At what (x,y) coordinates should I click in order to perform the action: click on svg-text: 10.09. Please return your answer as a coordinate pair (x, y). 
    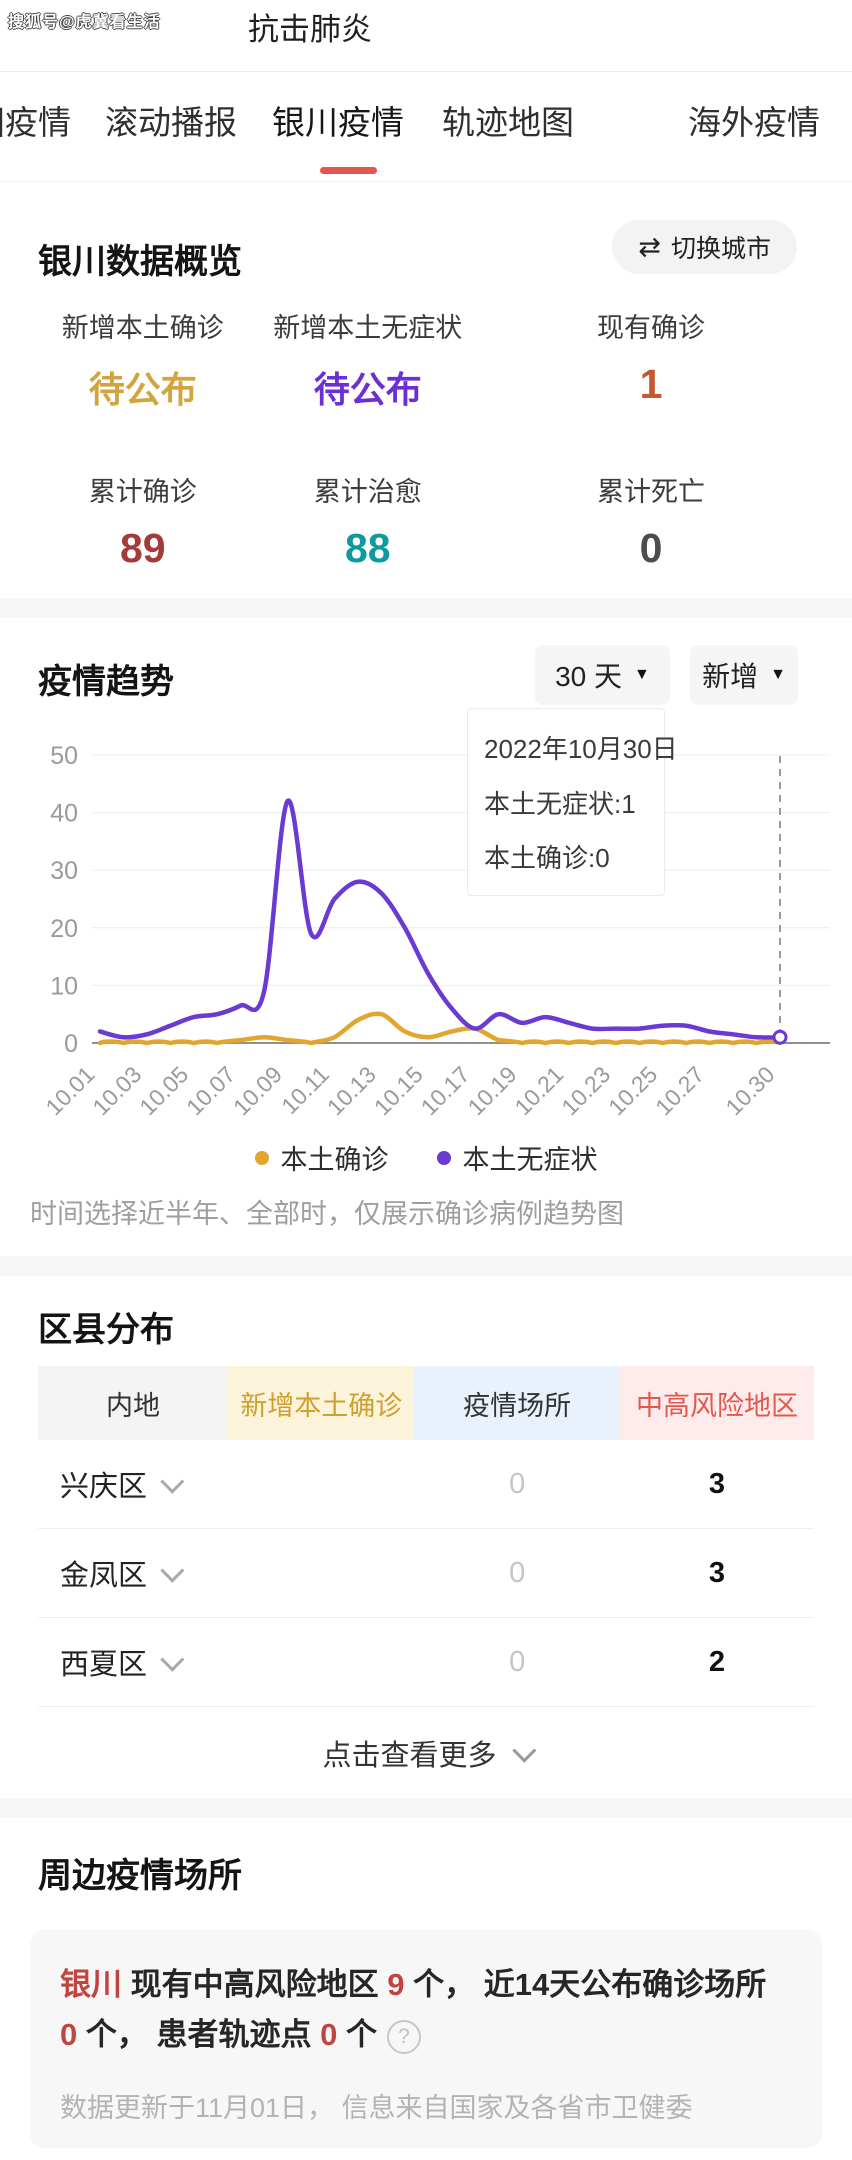
    Looking at the image, I should click on (257, 1090).